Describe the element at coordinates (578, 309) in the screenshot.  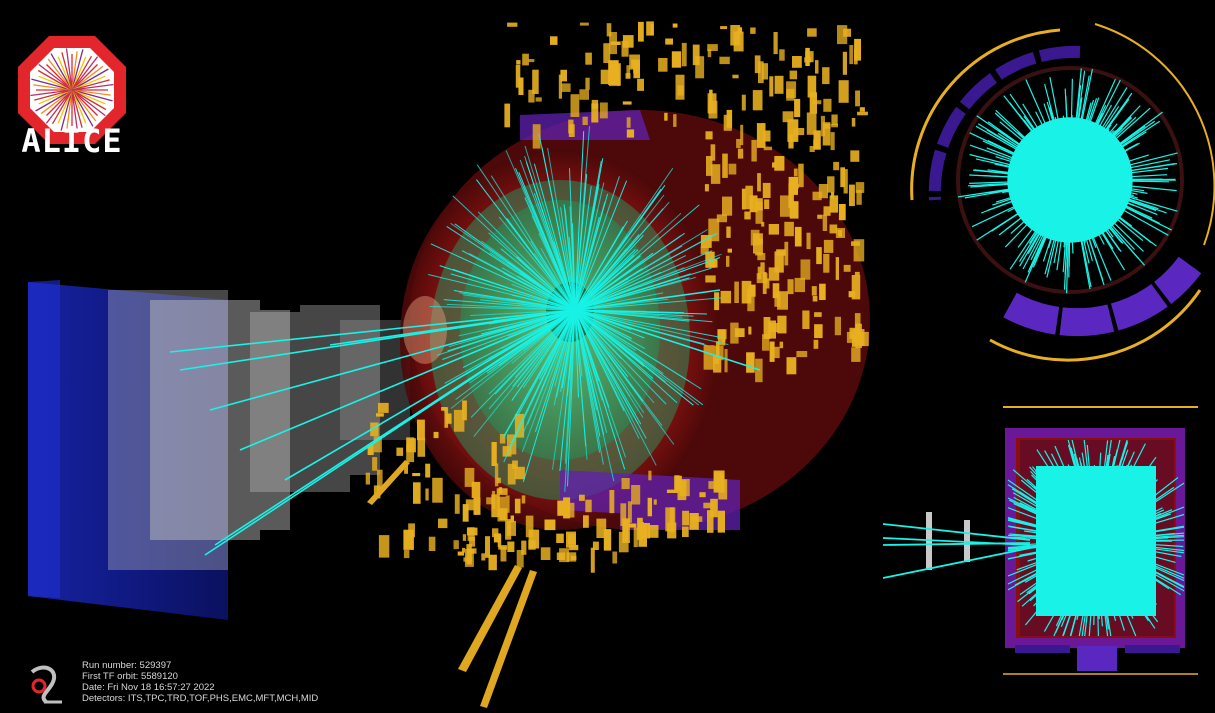
I see `particle-tracks` at that location.